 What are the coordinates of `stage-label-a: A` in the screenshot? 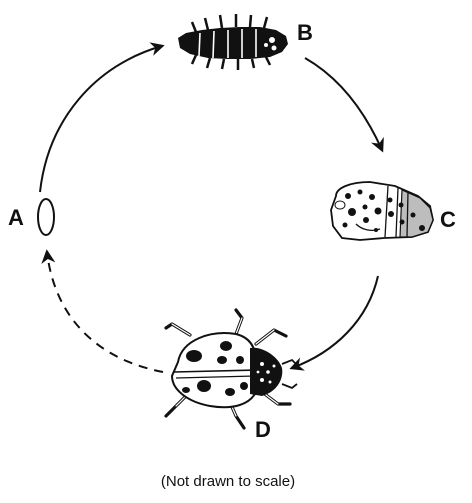 It's located at (16, 217).